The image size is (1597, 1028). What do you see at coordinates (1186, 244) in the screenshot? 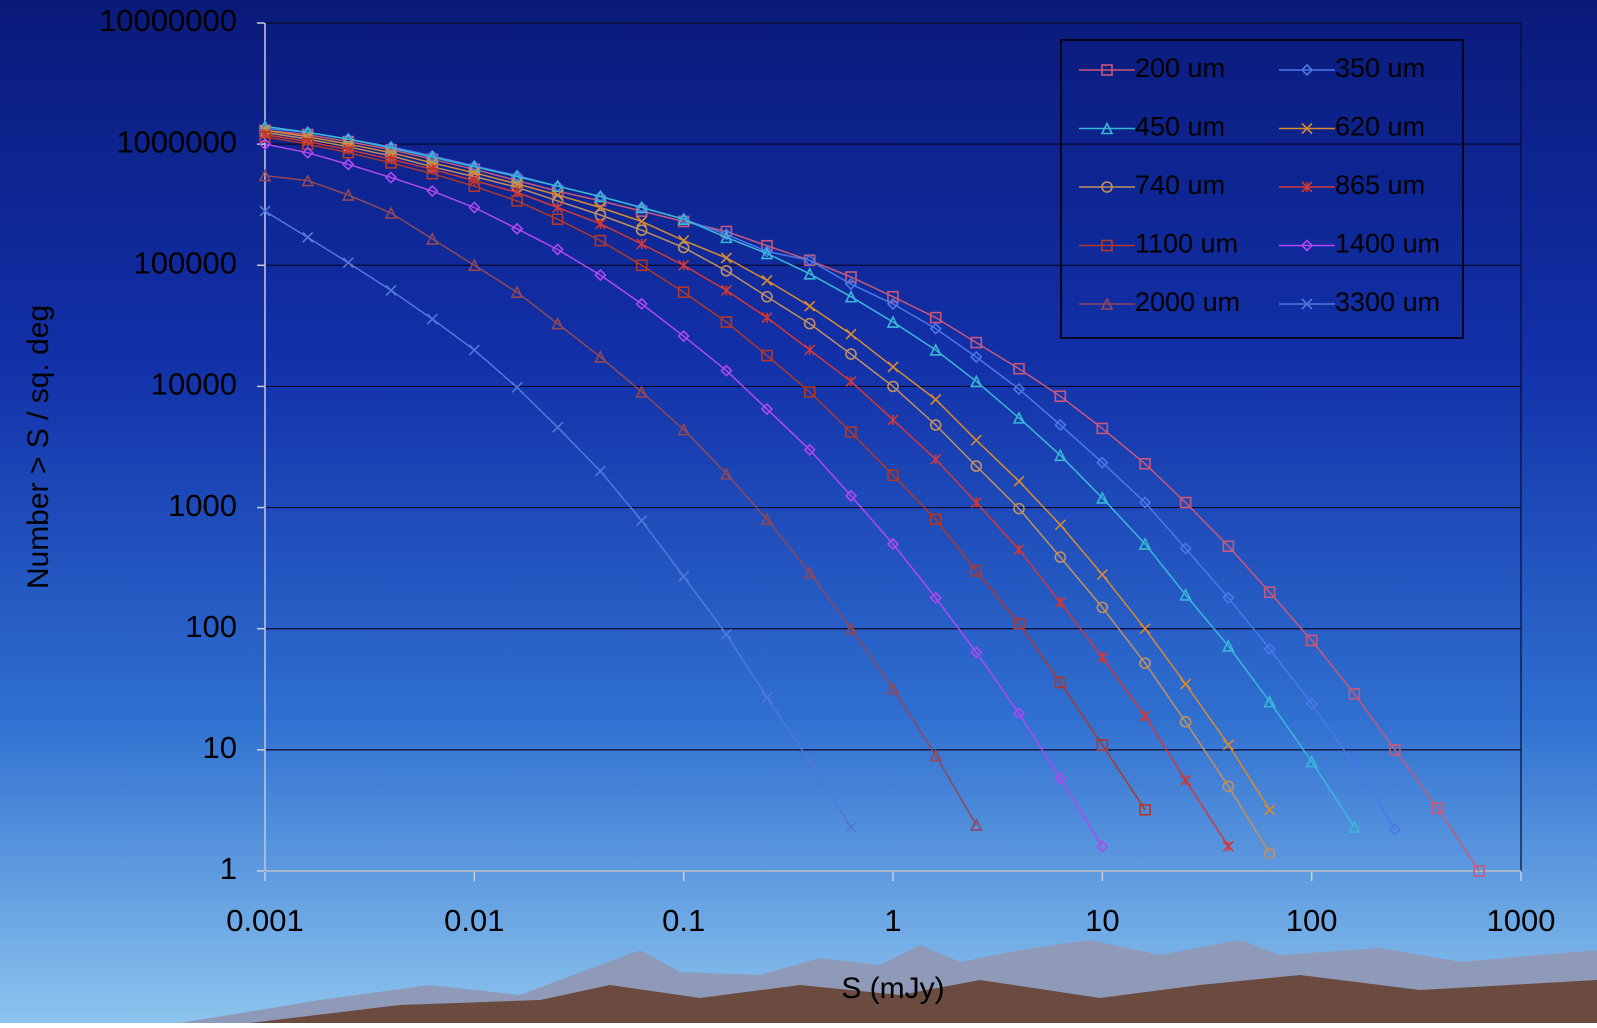
I see `legend-label: 1100 um` at bounding box center [1186, 244].